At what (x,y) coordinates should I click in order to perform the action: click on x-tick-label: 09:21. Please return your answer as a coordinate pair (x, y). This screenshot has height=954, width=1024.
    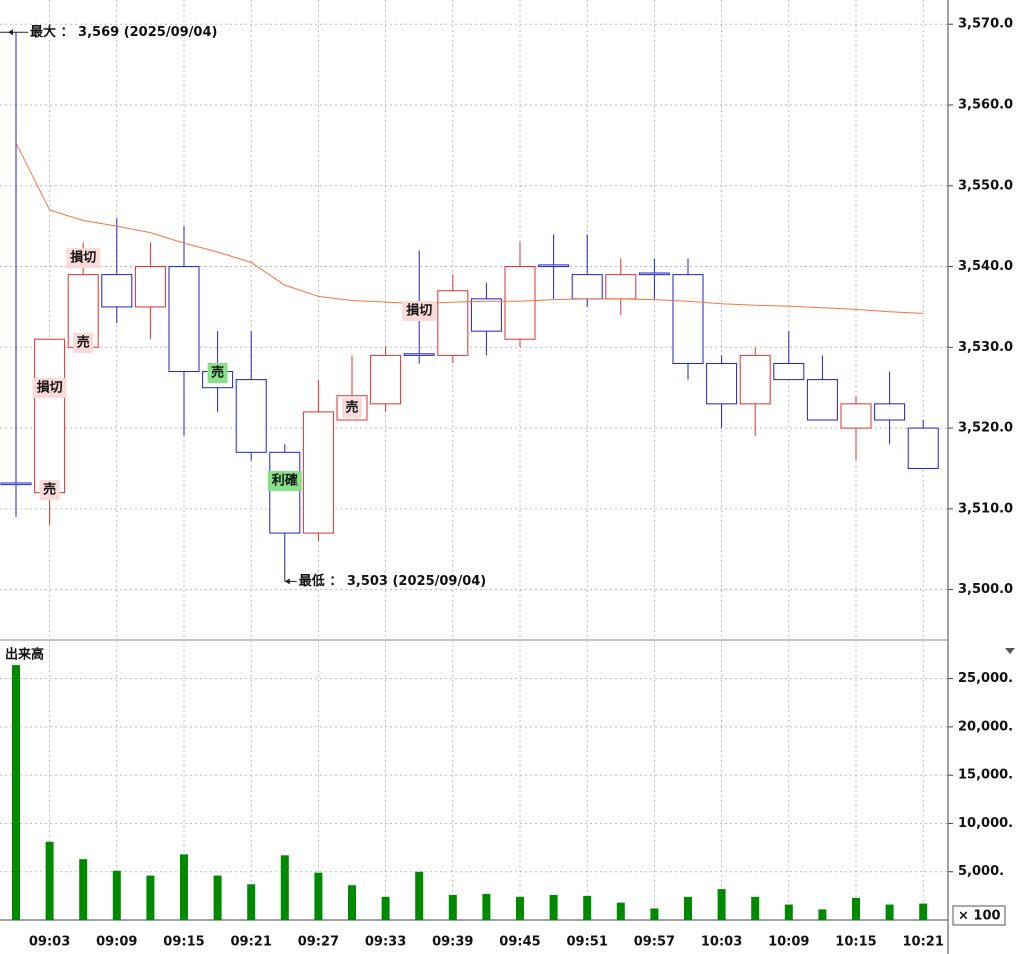
    Looking at the image, I should click on (251, 942).